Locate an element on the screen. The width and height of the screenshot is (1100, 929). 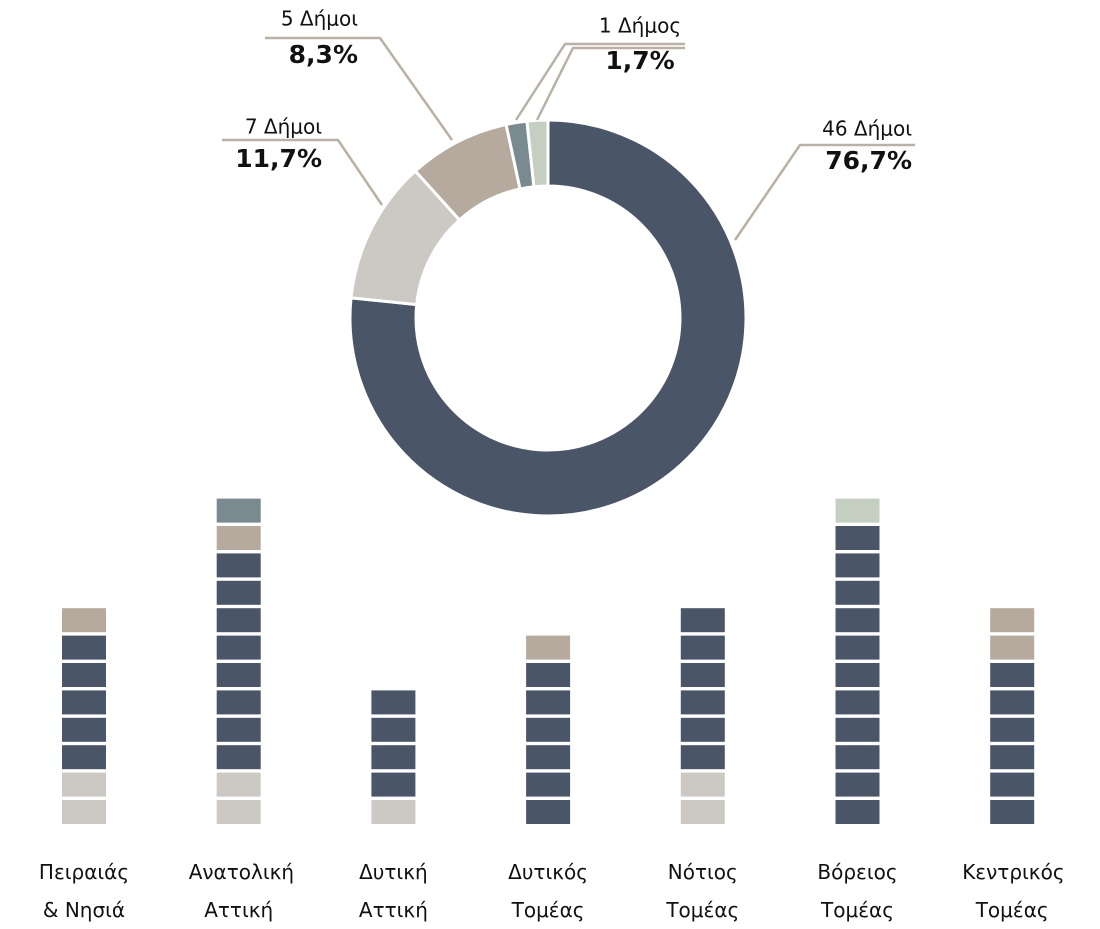
count-label: 7 Δήμοι is located at coordinates (283, 127).